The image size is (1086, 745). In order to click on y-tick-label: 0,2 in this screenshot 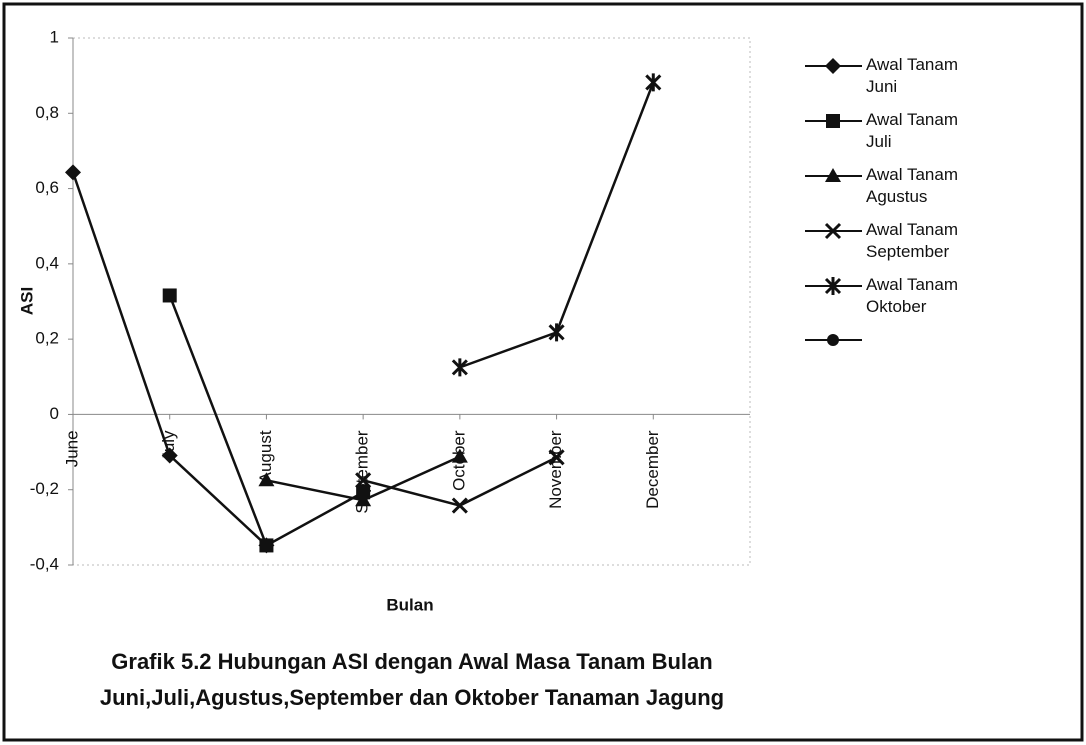, I will do `click(47, 338)`.